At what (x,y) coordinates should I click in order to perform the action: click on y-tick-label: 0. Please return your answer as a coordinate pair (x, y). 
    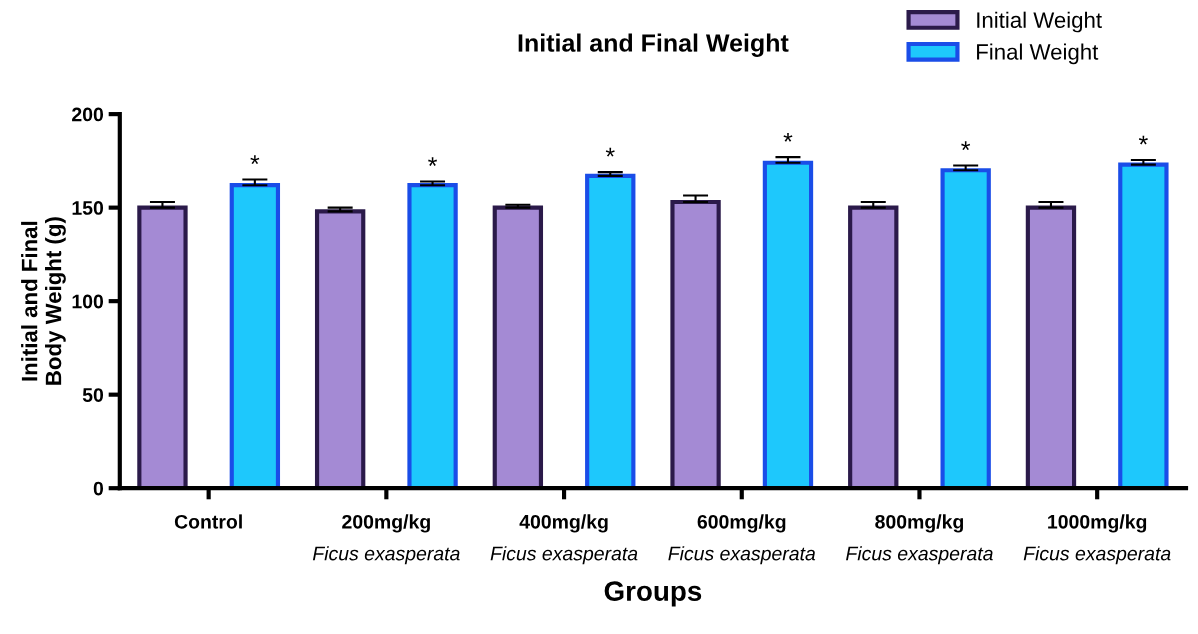
    Looking at the image, I should click on (98, 488).